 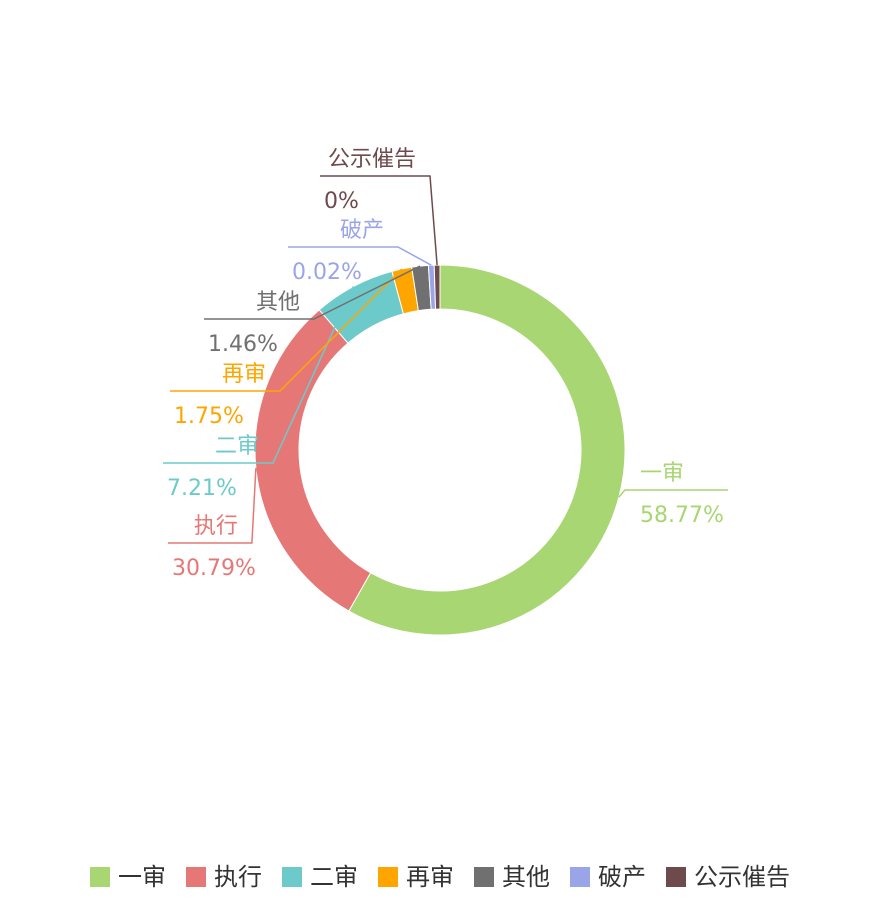 I want to click on legend-label: 破产, so click(x=622, y=877).